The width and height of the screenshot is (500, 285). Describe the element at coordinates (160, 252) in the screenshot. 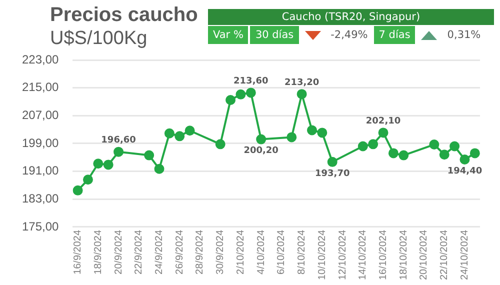

I see `x-tick-label: 24/9/2024` at that location.